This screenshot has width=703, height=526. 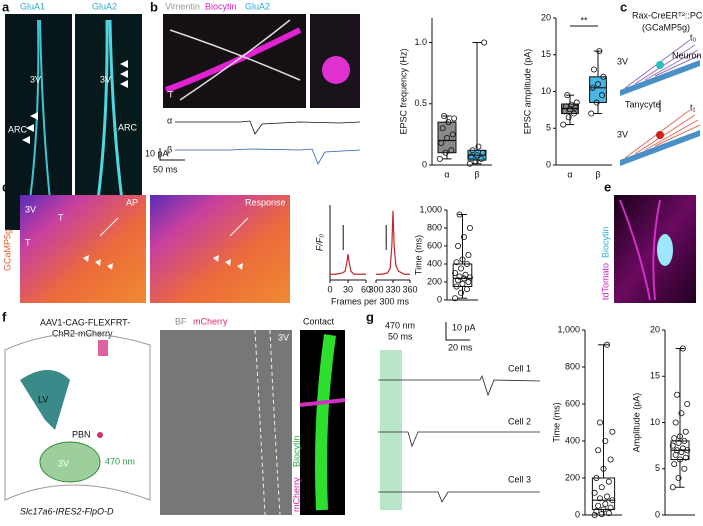 What do you see at coordinates (459, 497) in the screenshot?
I see `trace` at bounding box center [459, 497].